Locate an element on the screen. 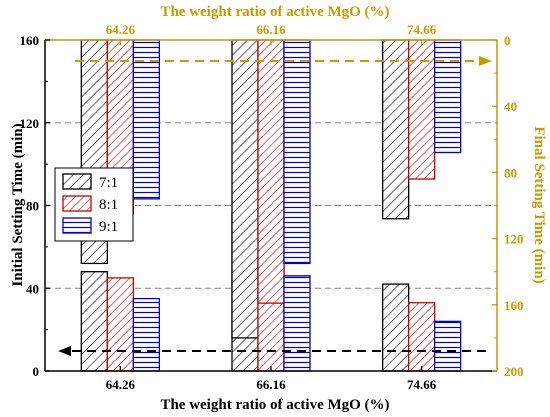  left-tick-label: 0 is located at coordinates (36, 371).